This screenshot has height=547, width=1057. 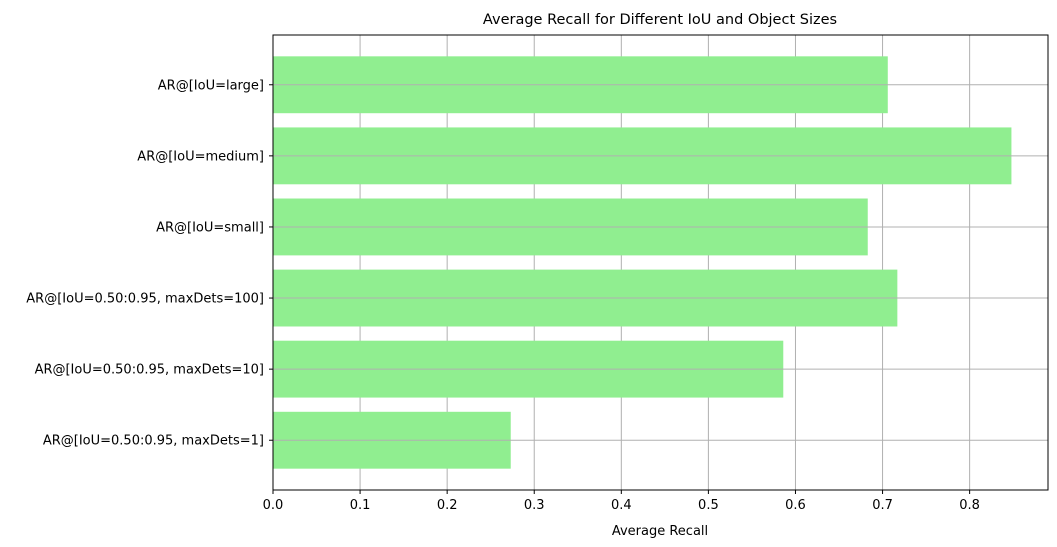 What do you see at coordinates (273, 505) in the screenshot?
I see `x-tick-label: 0.0` at bounding box center [273, 505].